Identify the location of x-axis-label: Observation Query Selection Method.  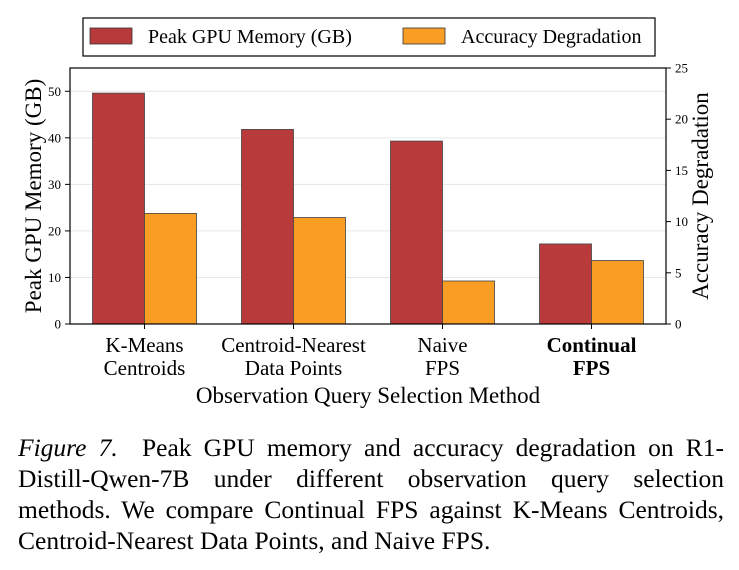
(368, 395).